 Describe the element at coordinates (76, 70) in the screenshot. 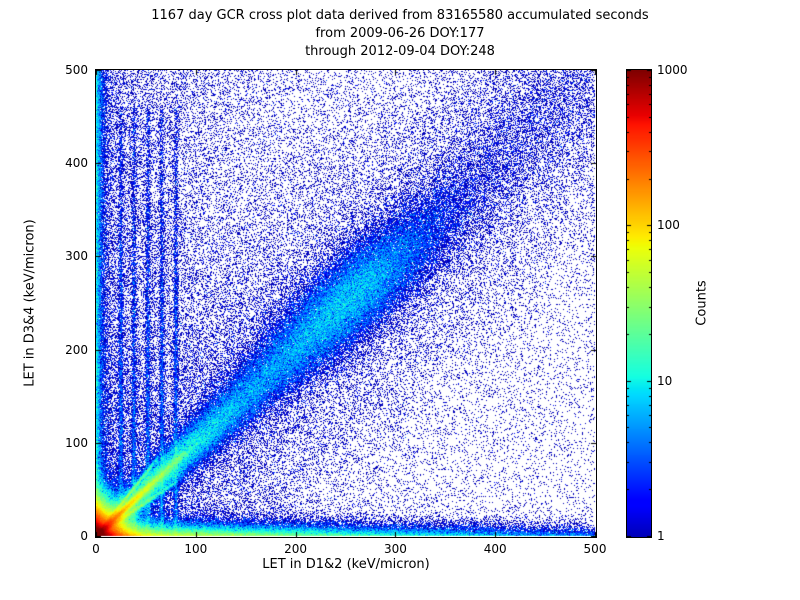

I see `y-tick-label: 500` at that location.